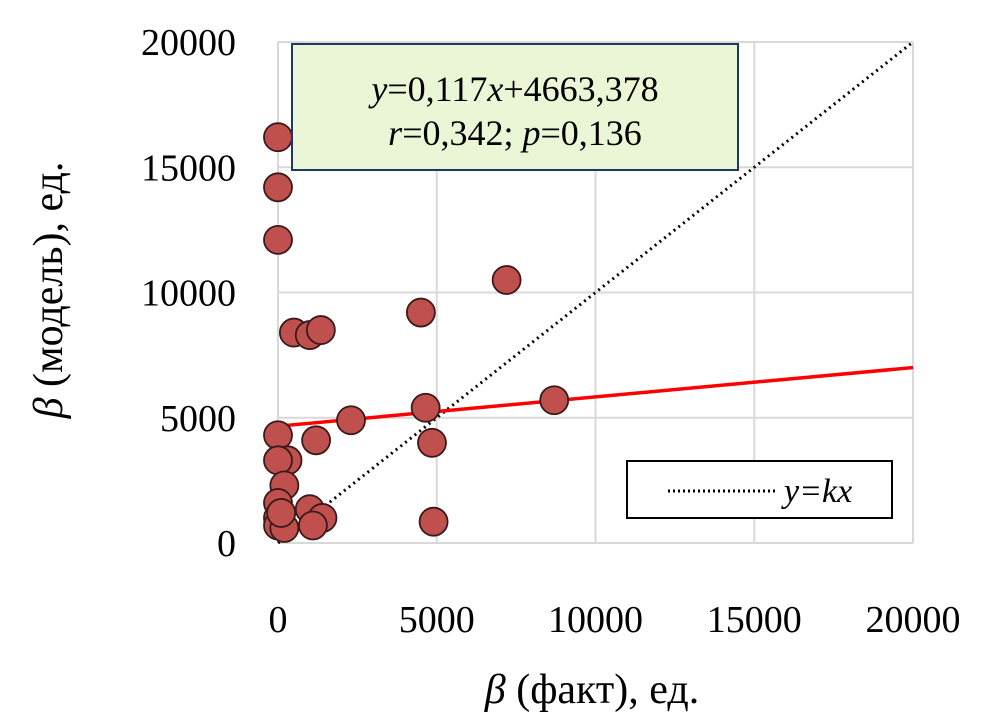 The image size is (990, 724). What do you see at coordinates (759, 489) in the screenshot?
I see `legend: y=kx` at bounding box center [759, 489].